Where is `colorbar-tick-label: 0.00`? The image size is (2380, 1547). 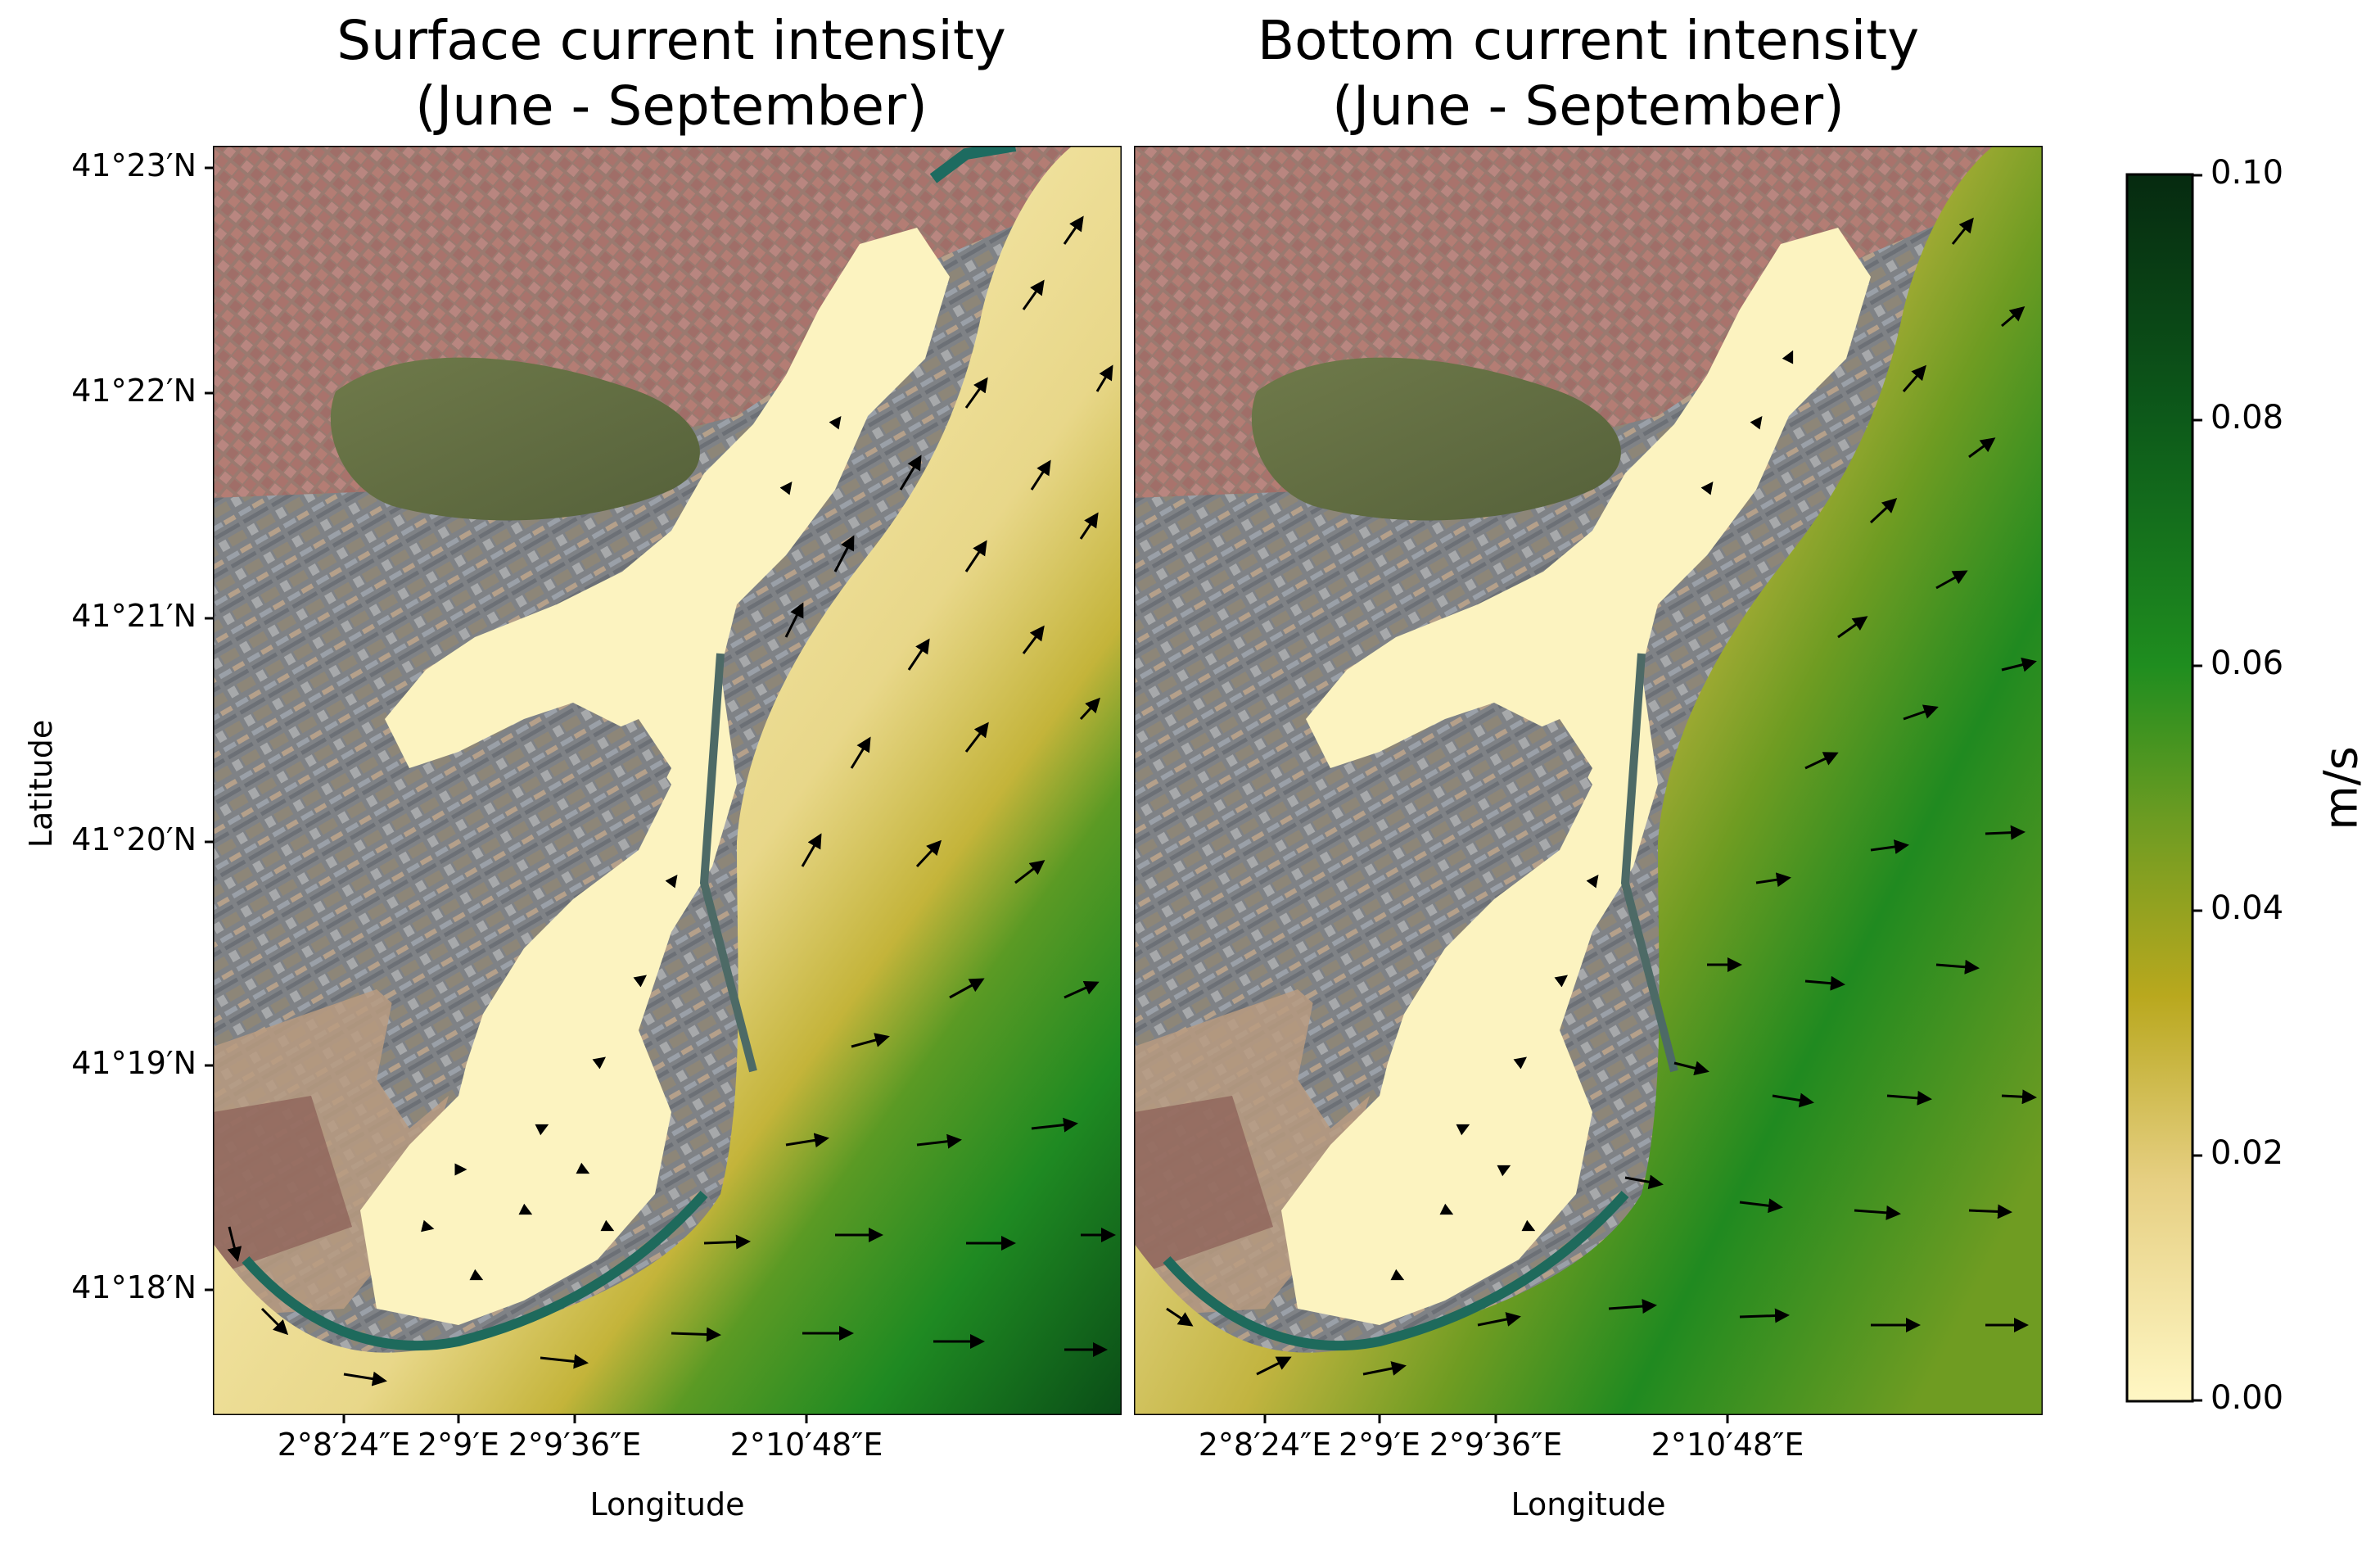 colorbar-tick-label: 0.00 is located at coordinates (2247, 1398).